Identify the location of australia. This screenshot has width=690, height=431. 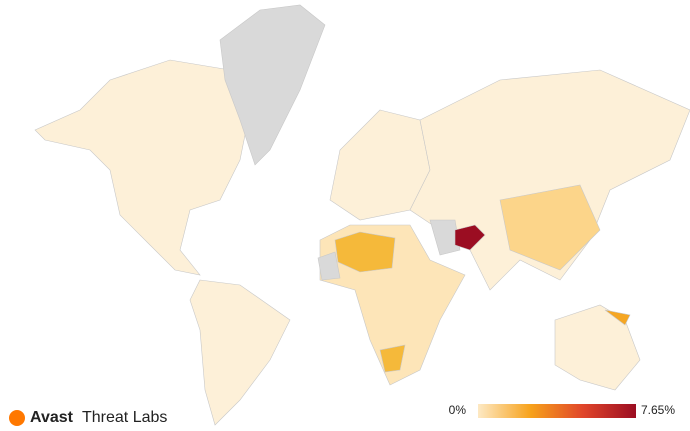
(597, 347).